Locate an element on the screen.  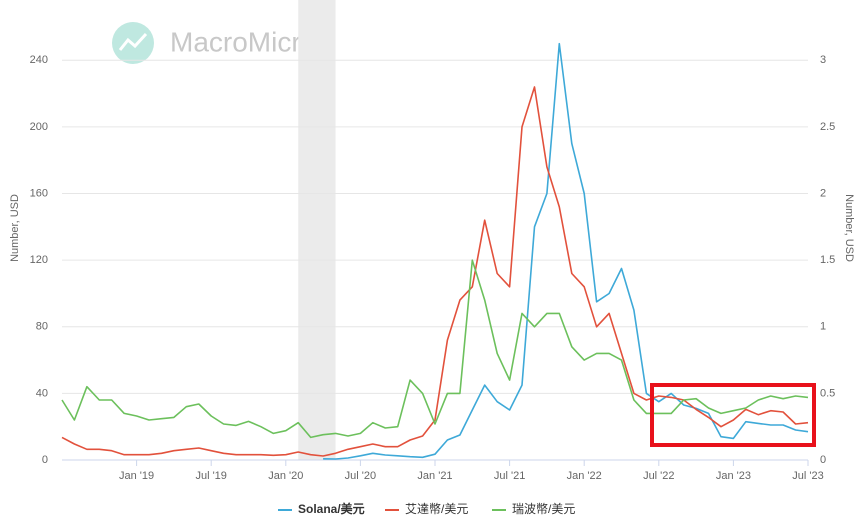
y-tick-label: 0 is located at coordinates (45, 460).